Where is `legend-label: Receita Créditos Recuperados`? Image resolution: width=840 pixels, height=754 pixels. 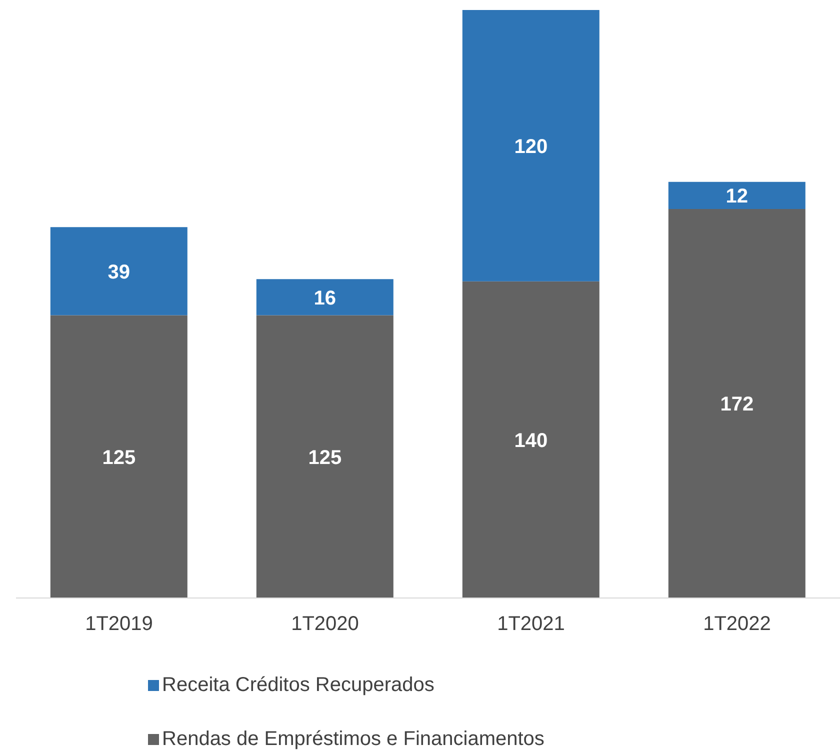
legend-label: Receita Créditos Recuperados is located at coordinates (298, 685).